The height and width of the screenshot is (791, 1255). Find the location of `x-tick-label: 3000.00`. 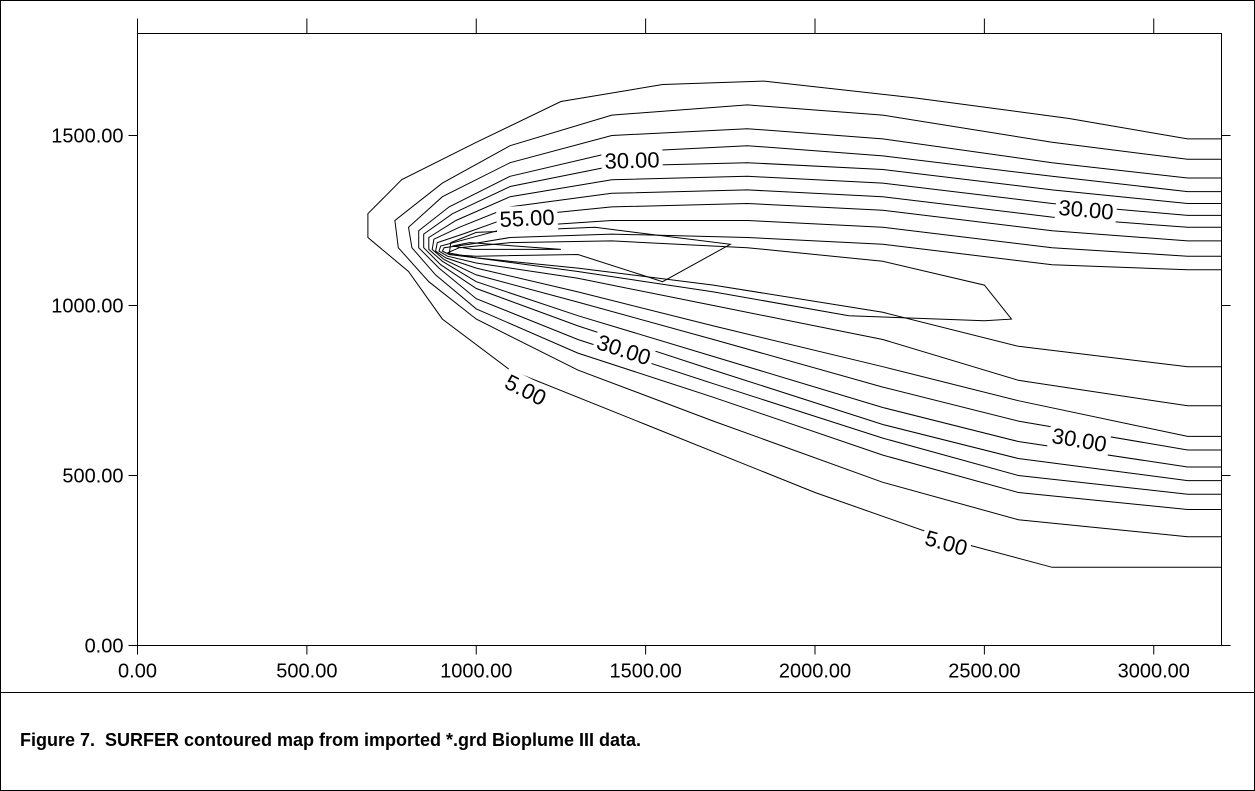

x-tick-label: 3000.00 is located at coordinates (1154, 672).